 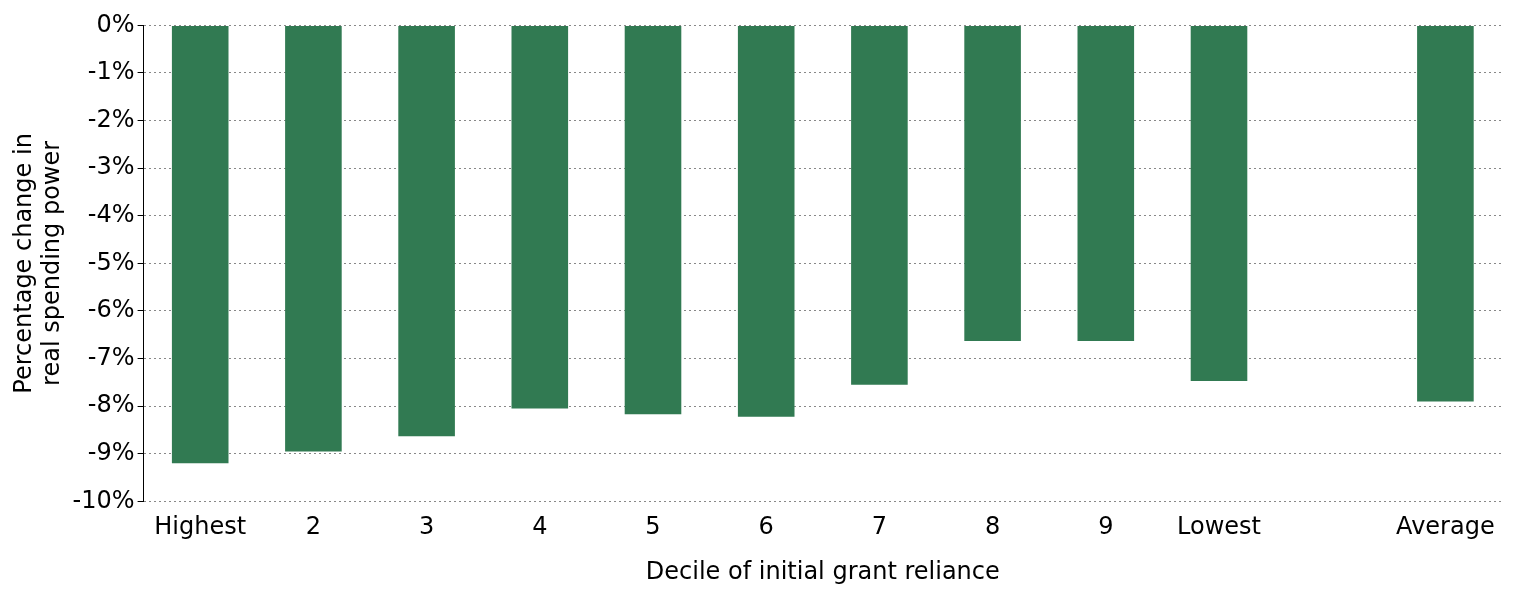 I want to click on y-tick-label: -1%, so click(x=111, y=71).